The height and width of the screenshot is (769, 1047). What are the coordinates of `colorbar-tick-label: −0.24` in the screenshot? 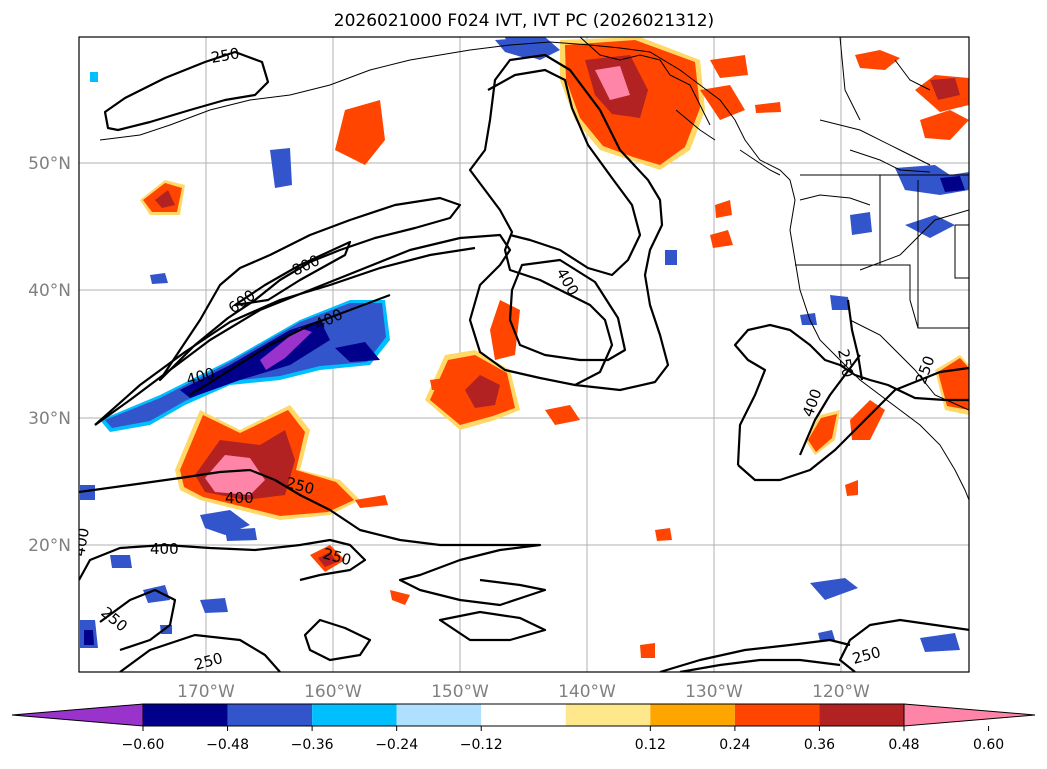 It's located at (396, 745).